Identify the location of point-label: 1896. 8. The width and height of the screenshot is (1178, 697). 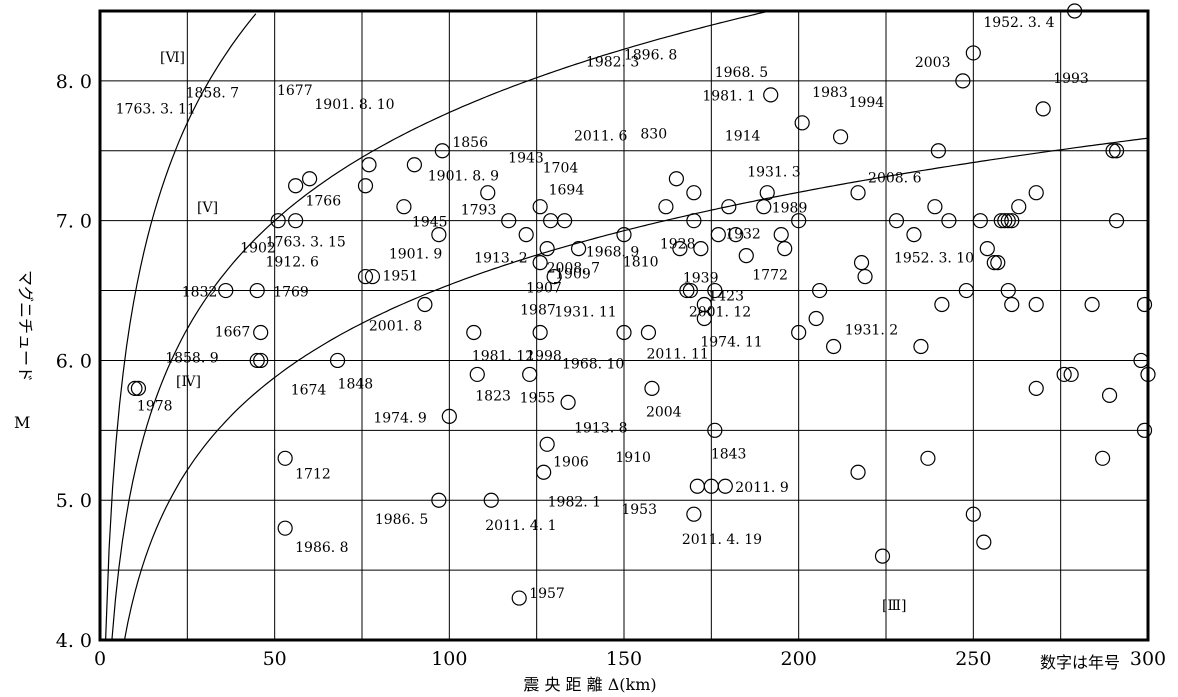
(650, 56).